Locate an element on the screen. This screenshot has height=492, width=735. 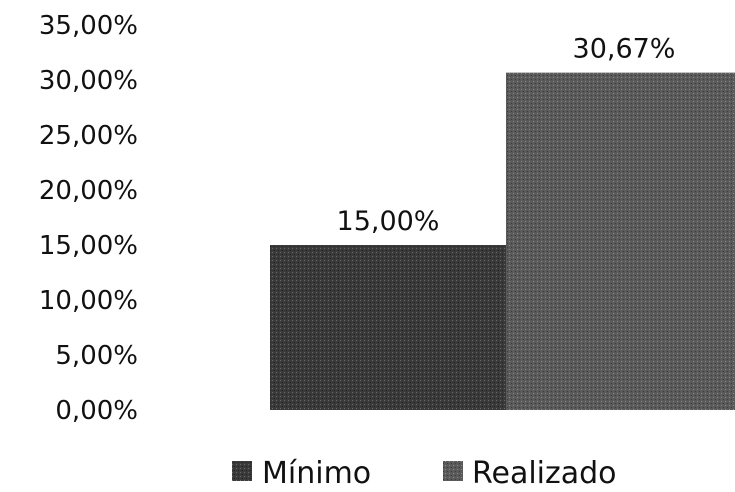
legend-label: Realizado is located at coordinates (544, 473).